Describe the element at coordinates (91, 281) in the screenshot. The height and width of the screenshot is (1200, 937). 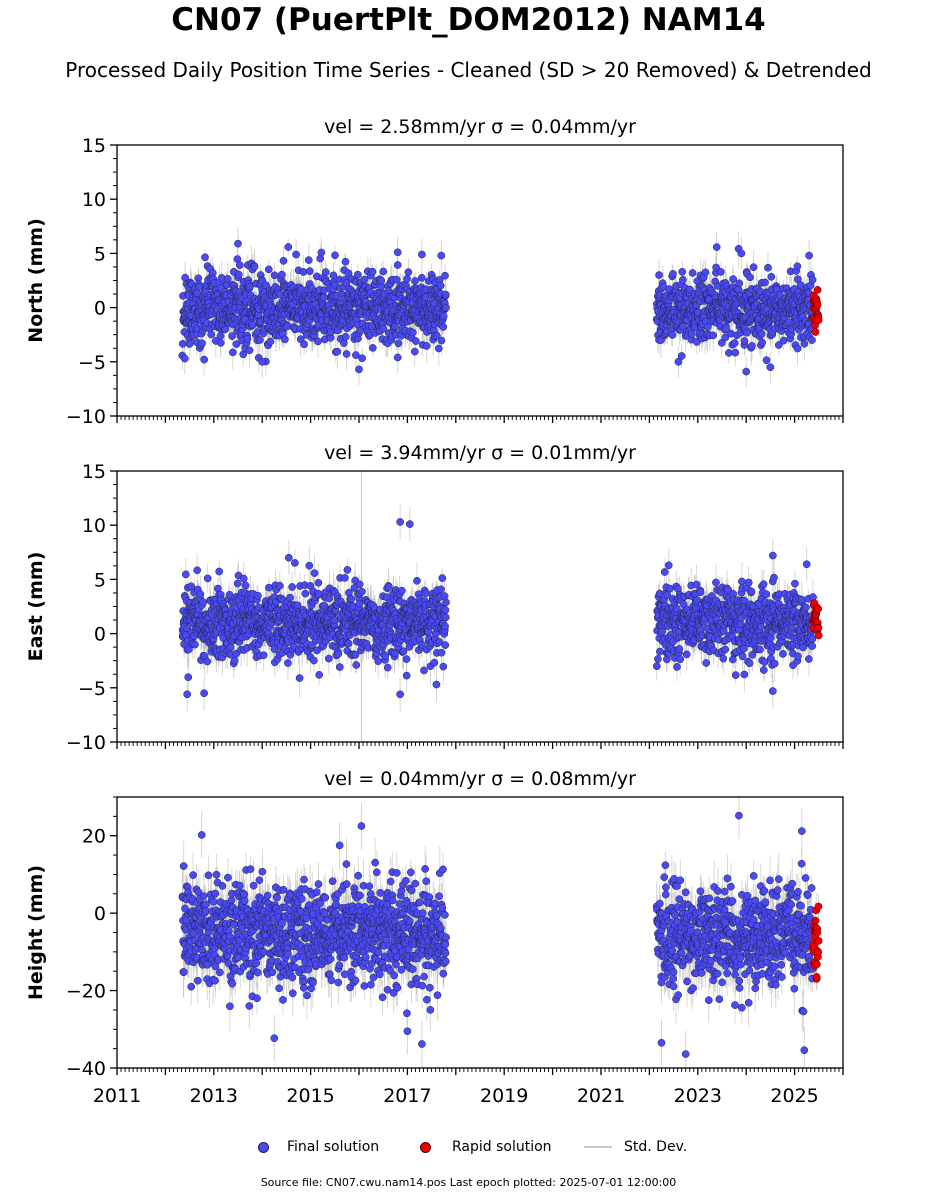
I see `y-axis-north: −10 −5 0 5 10 15` at that location.